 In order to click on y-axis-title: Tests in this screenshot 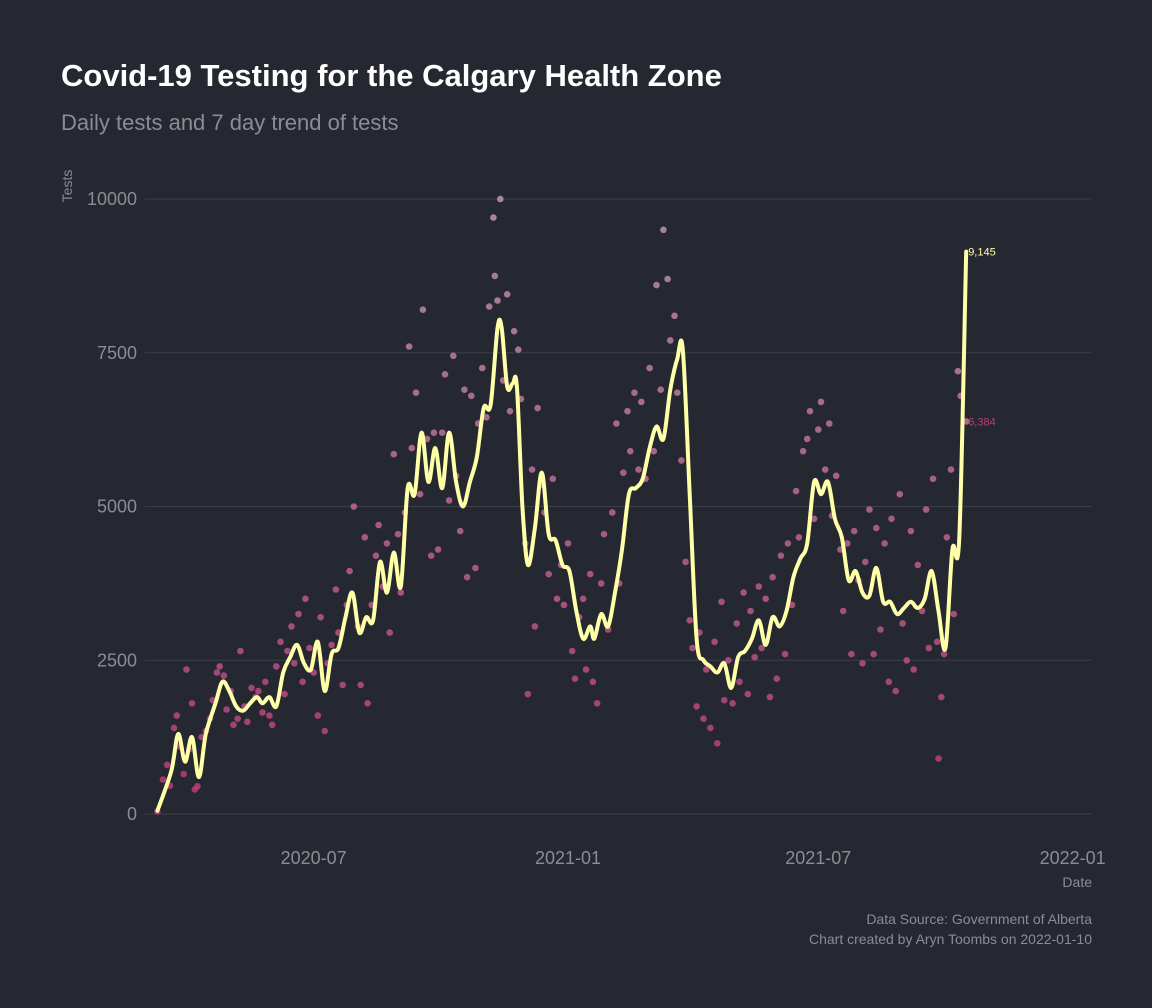, I will do `click(67, 186)`.